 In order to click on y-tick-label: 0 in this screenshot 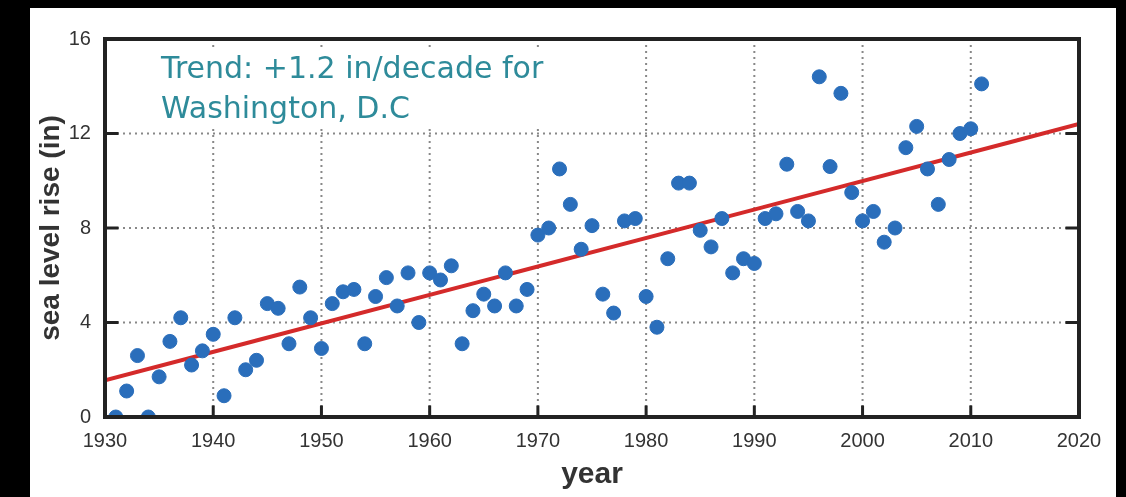, I will do `click(85, 415)`.